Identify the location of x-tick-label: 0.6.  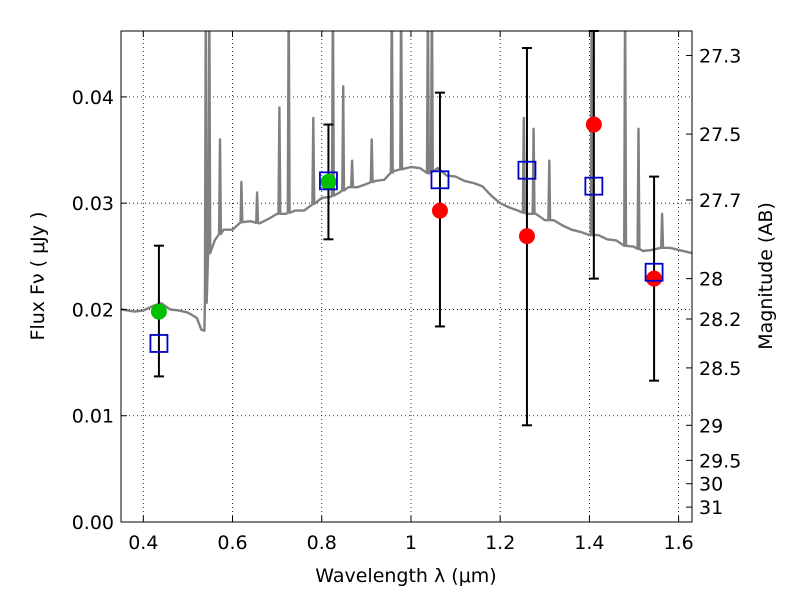
(232, 543).